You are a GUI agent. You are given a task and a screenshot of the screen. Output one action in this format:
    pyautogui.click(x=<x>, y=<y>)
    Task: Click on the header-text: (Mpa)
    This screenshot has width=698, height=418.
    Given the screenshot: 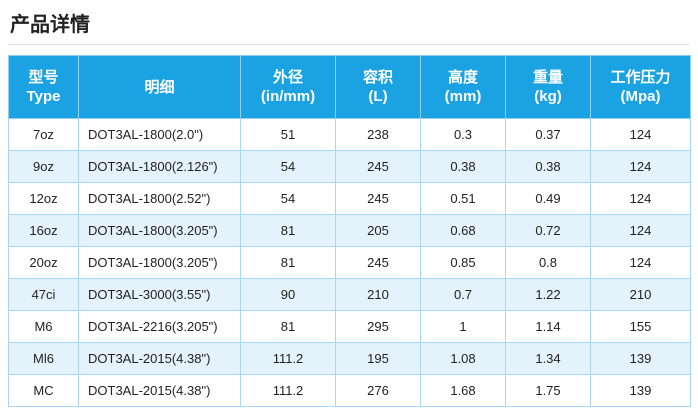 What is the action you would take?
    pyautogui.click(x=640, y=96)
    